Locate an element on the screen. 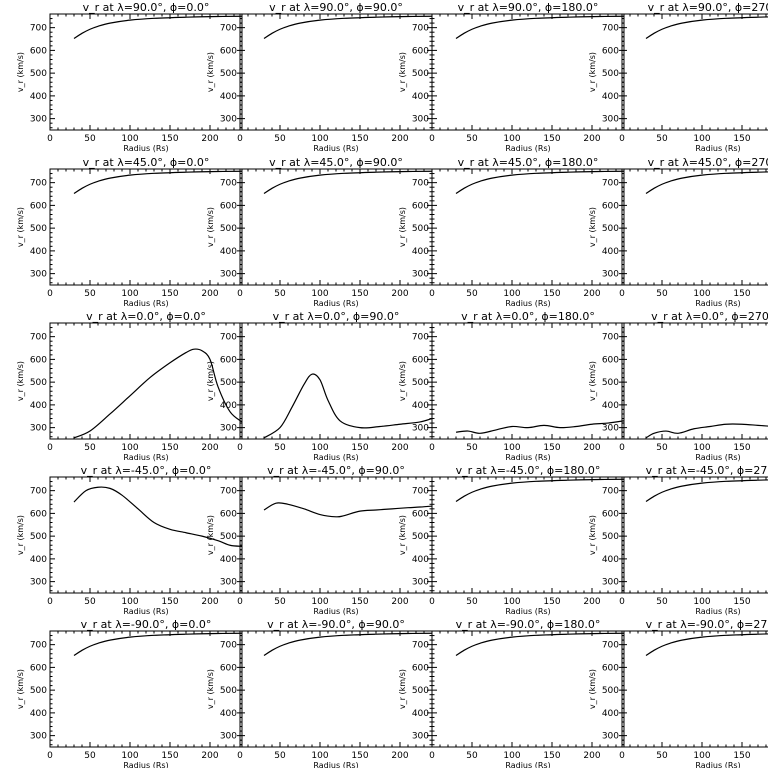  chart-title: v_r at λ=90.0°, ϕ=270.0° is located at coordinates (708, 7).